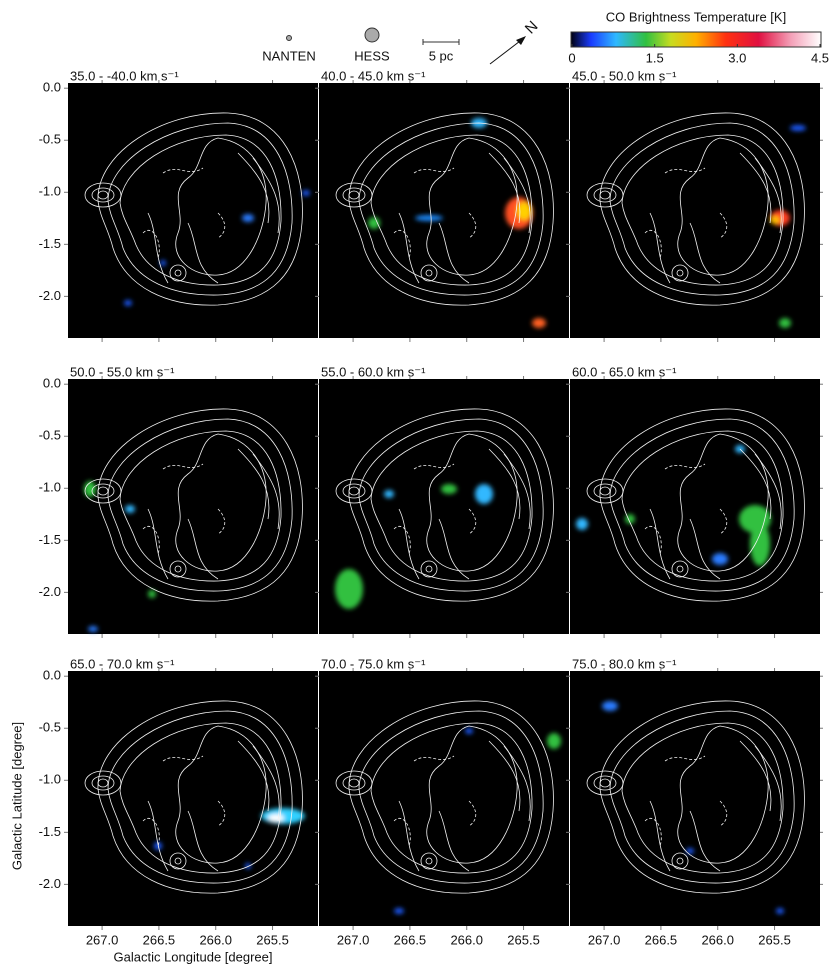  What do you see at coordinates (624, 371) in the screenshot?
I see `panel-title: 60.0 - 65.0 km s⁻¹` at bounding box center [624, 371].